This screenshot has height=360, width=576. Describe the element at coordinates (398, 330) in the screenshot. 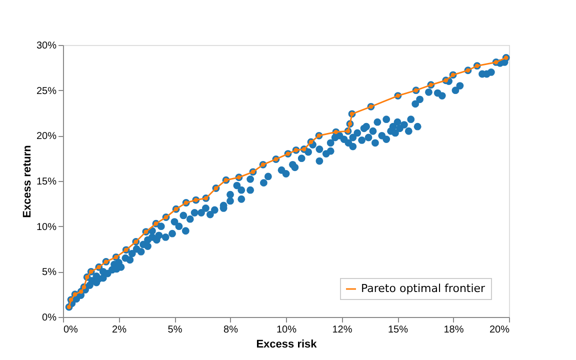

I see `x-tick-label: 15%` at that location.